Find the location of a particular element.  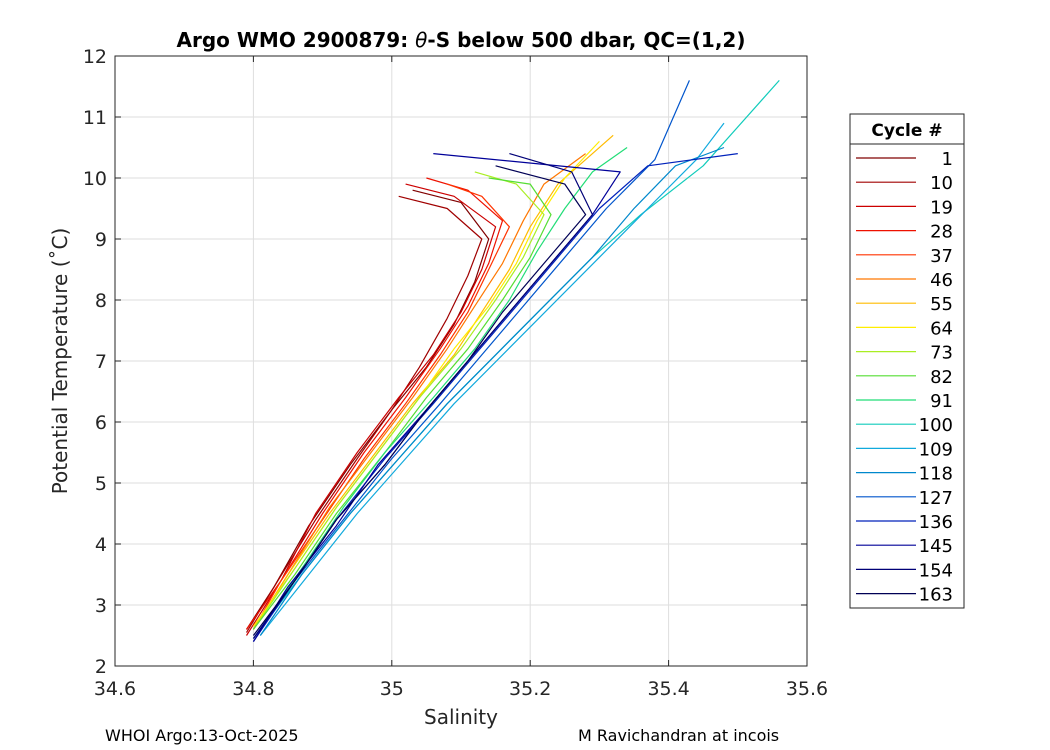

legend-entry: 100 is located at coordinates (904, 425).